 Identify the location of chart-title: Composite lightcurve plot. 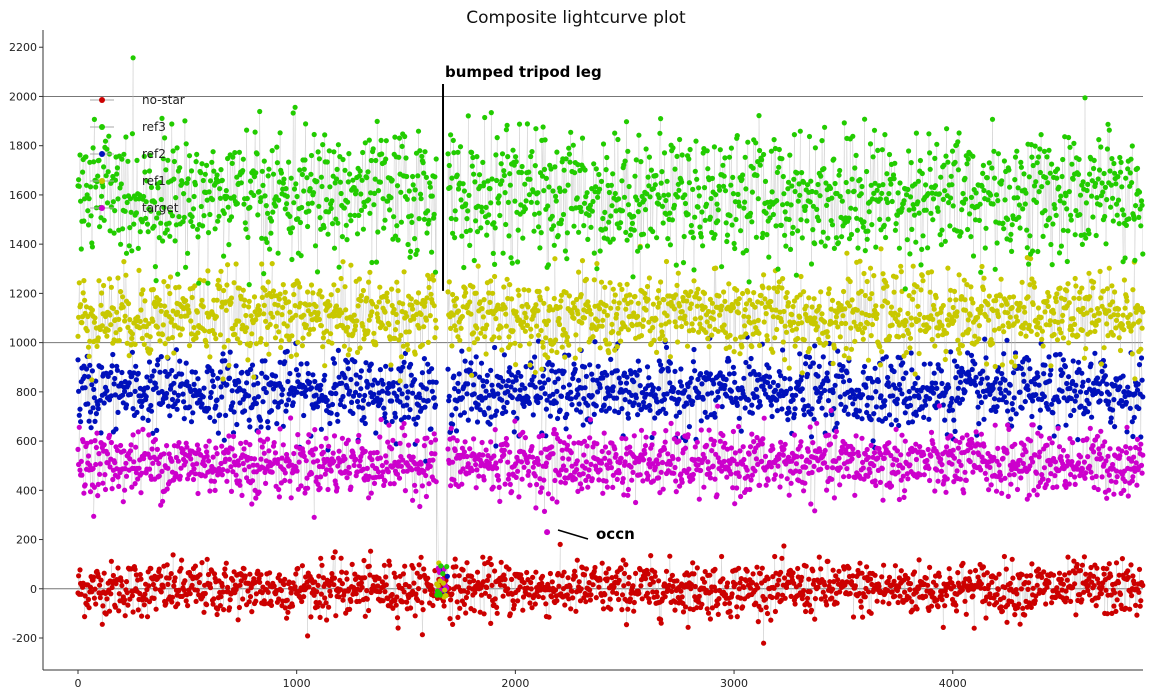
(576, 18).